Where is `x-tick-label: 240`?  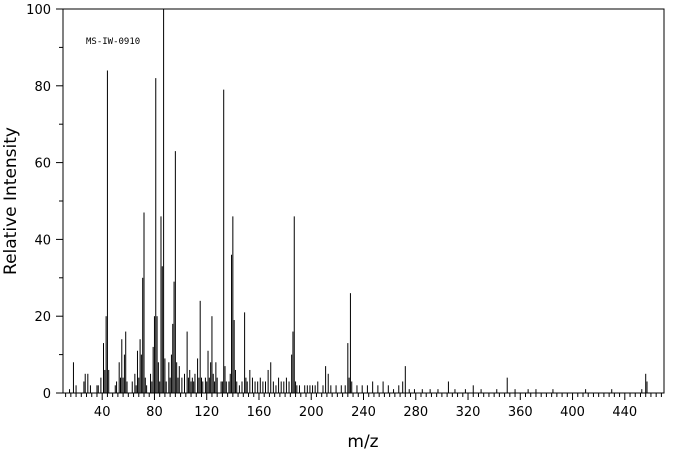 x-tick-label: 240 is located at coordinates (363, 412).